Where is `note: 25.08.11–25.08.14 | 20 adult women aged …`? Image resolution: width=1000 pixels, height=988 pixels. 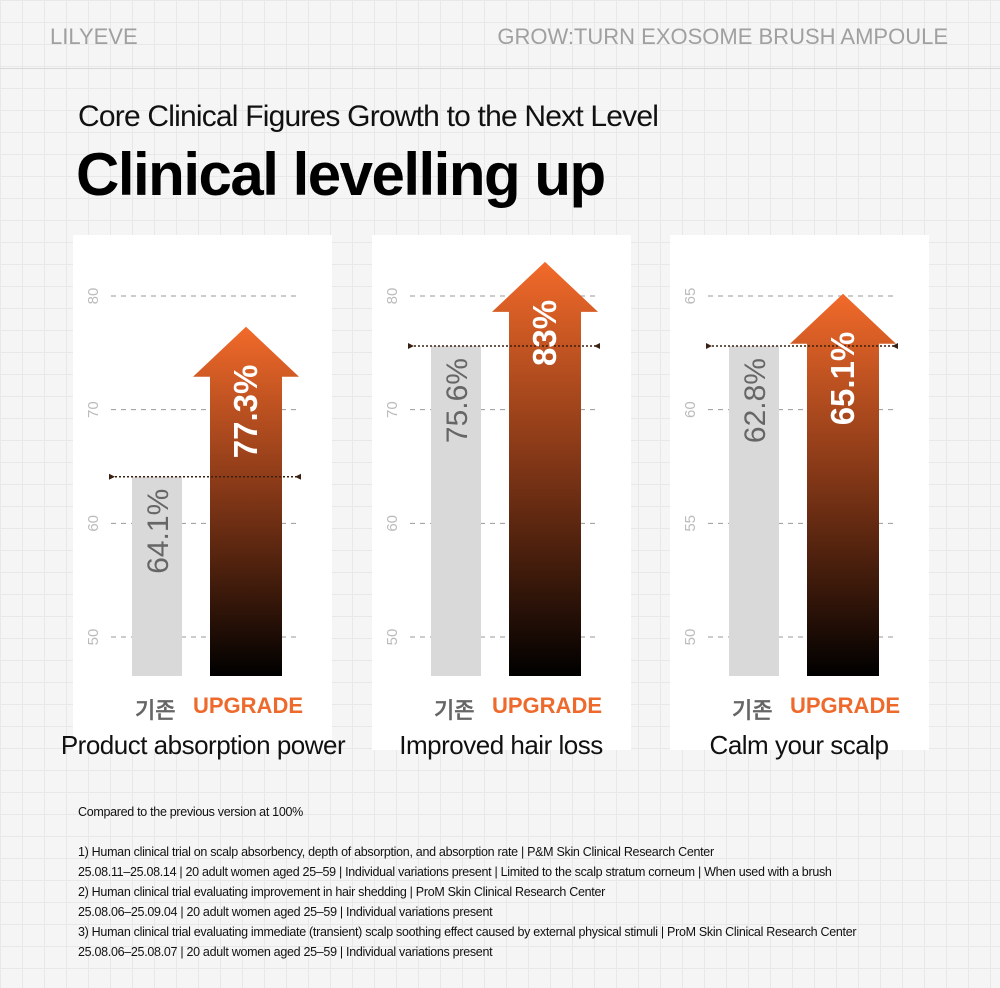 note: 25.08.11–25.08.14 | 20 adult women aged … is located at coordinates (455, 872).